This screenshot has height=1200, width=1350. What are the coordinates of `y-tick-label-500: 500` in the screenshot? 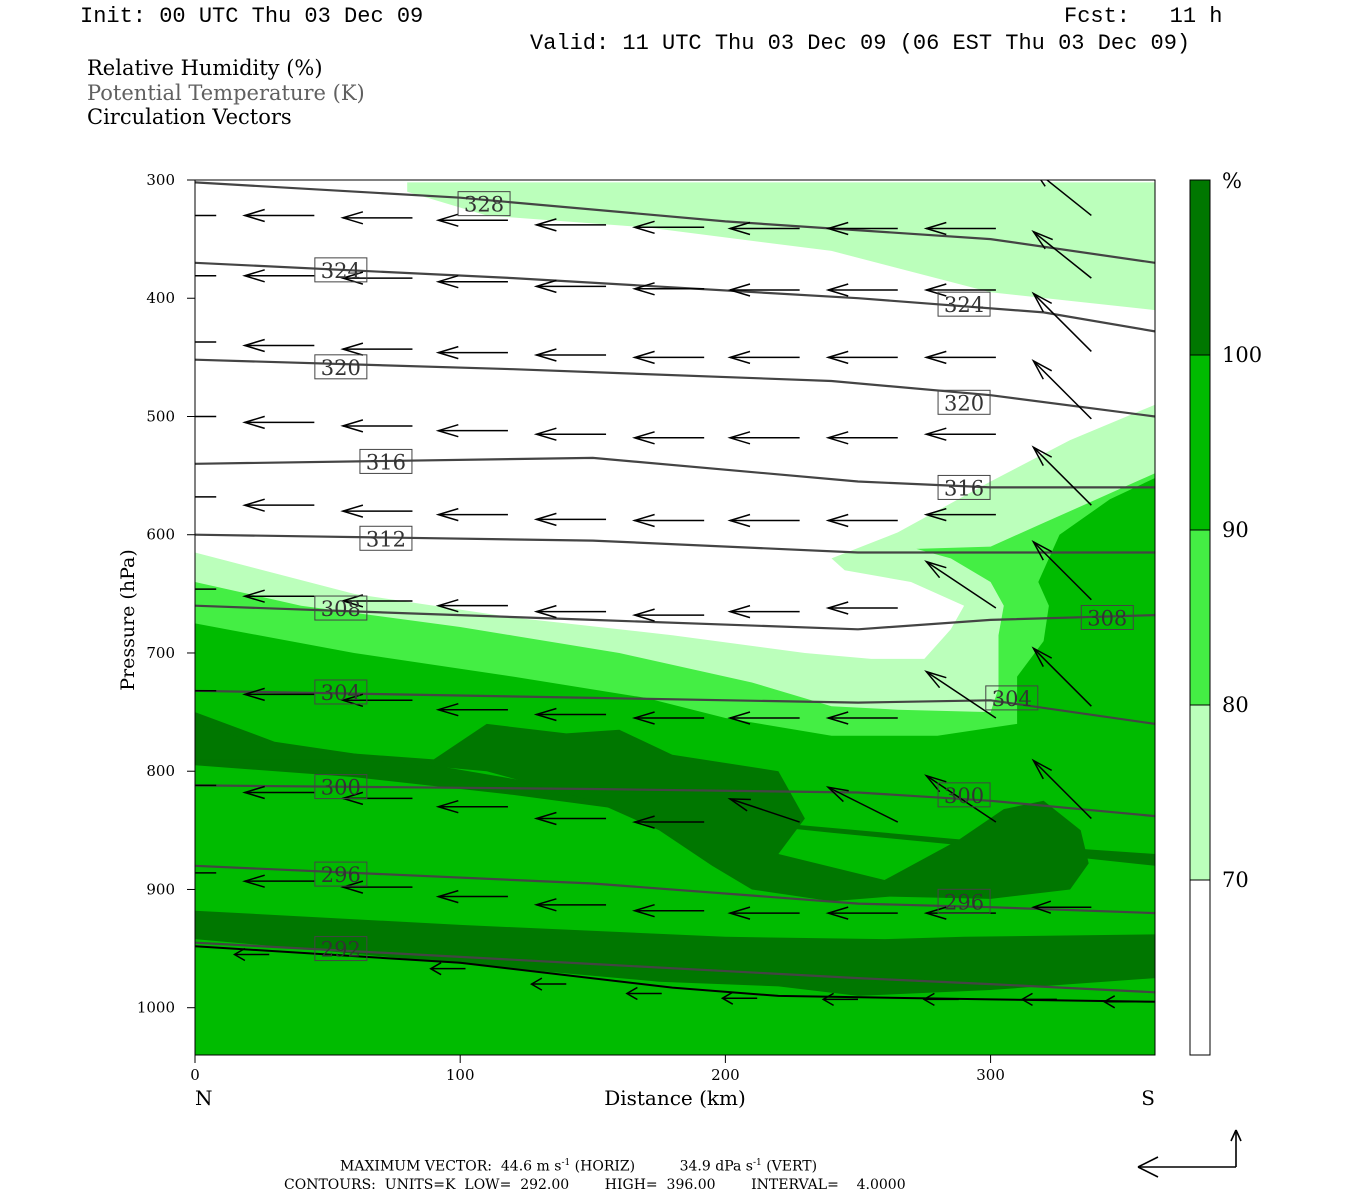 It's located at (160, 416).